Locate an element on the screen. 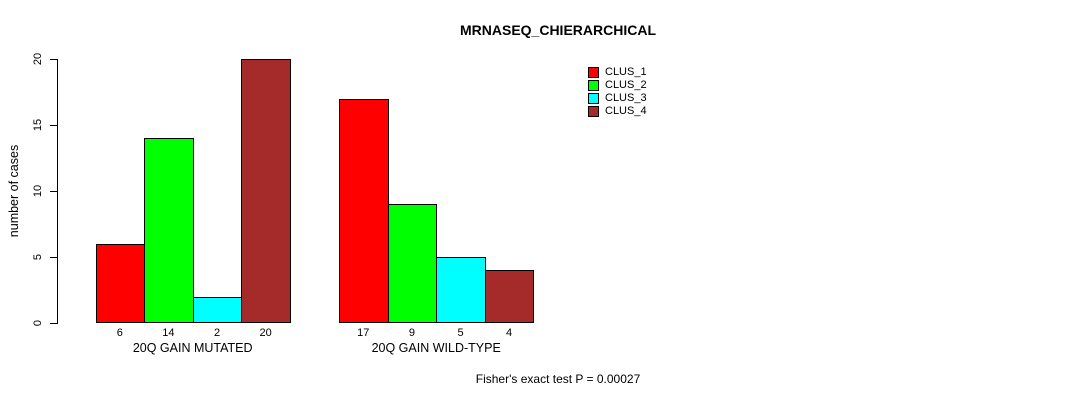  y-tick-label: 5 is located at coordinates (38, 257).